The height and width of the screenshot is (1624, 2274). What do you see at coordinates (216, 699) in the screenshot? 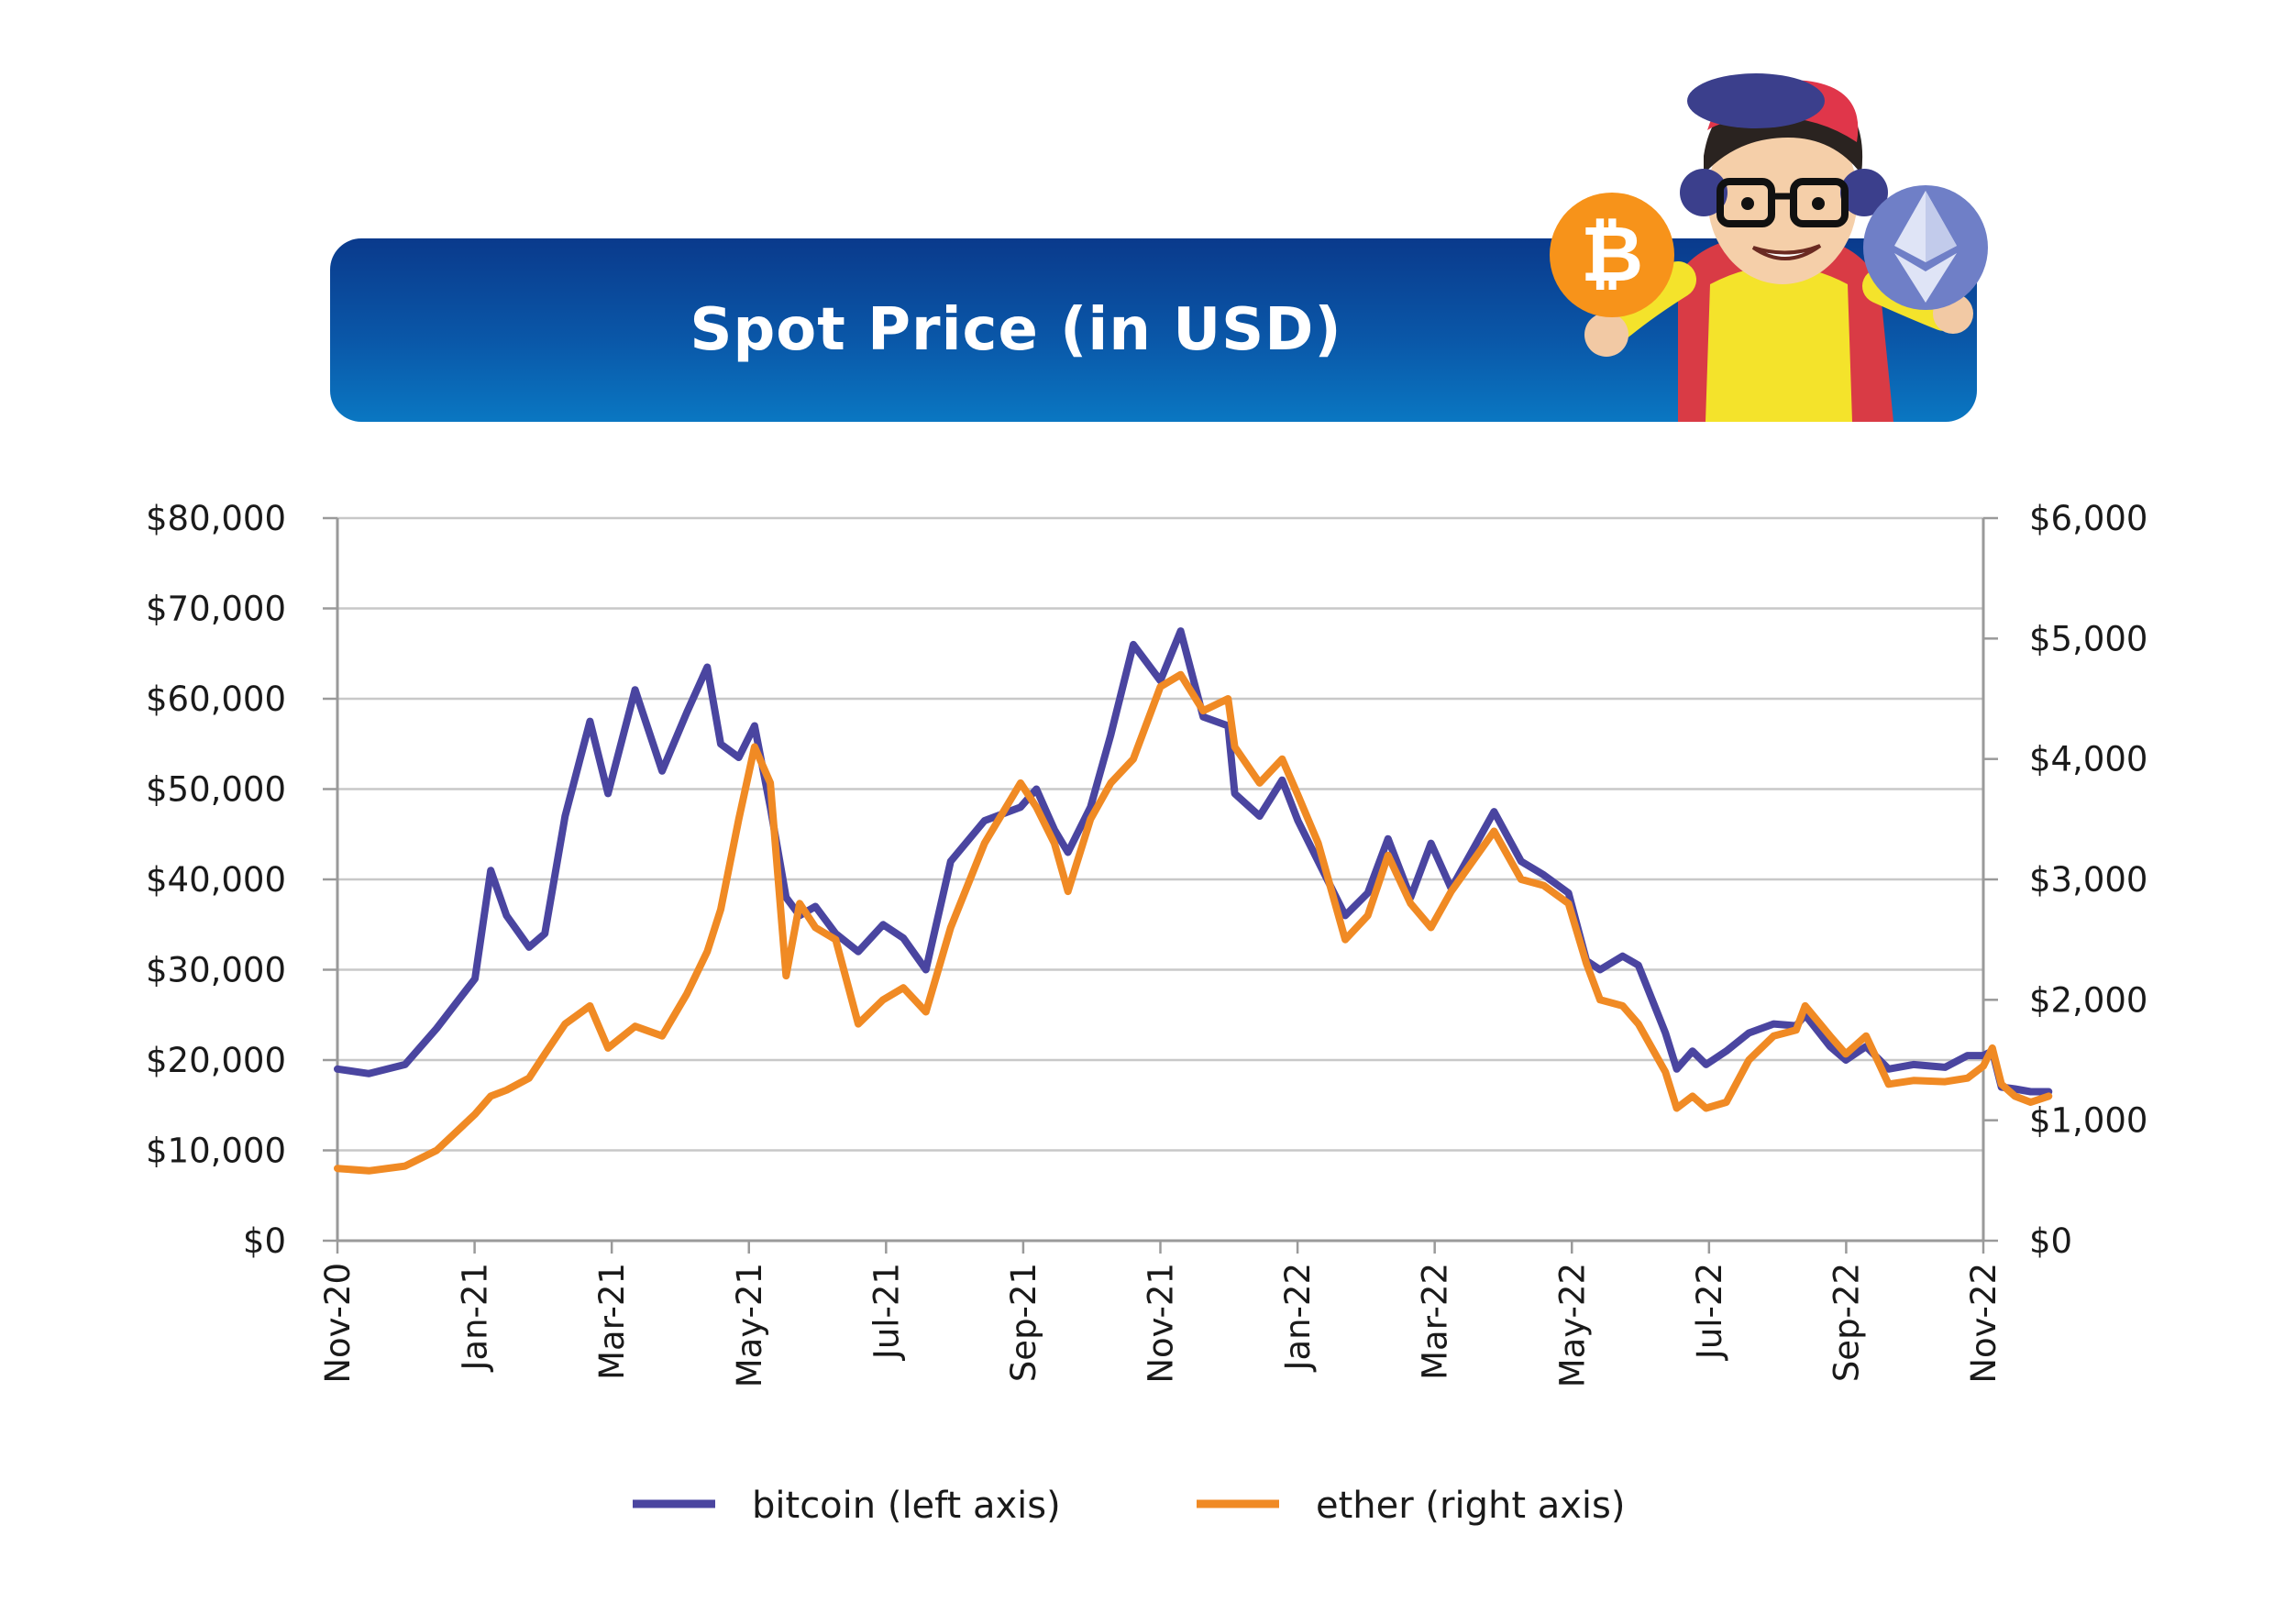
I see `left-tick-label: $60,000` at bounding box center [216, 699].